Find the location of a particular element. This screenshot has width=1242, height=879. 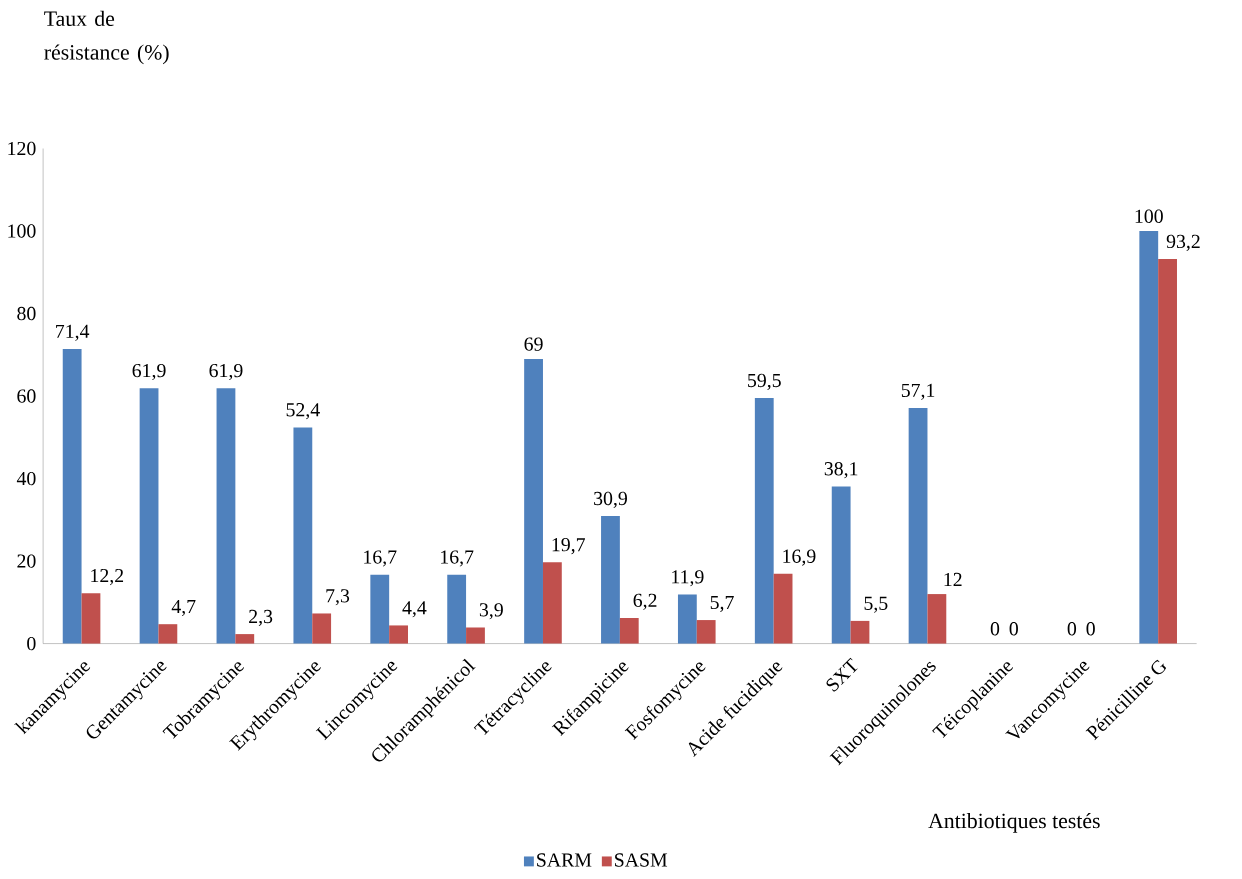

data-label: 38,1 is located at coordinates (841, 470).